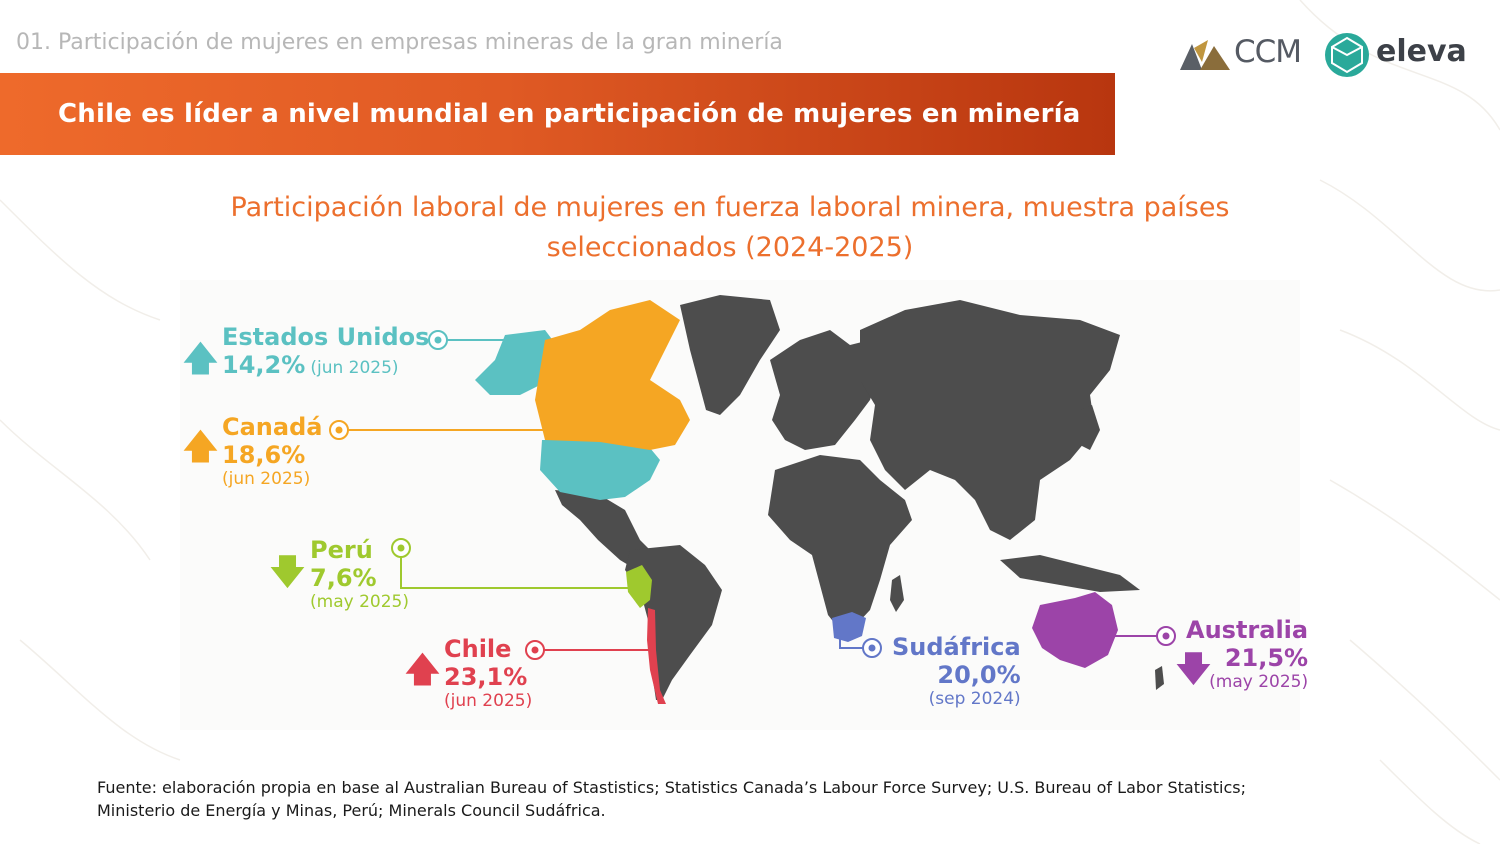  Describe the element at coordinates (1090, 427) in the screenshot. I see `japan-shape` at that location.